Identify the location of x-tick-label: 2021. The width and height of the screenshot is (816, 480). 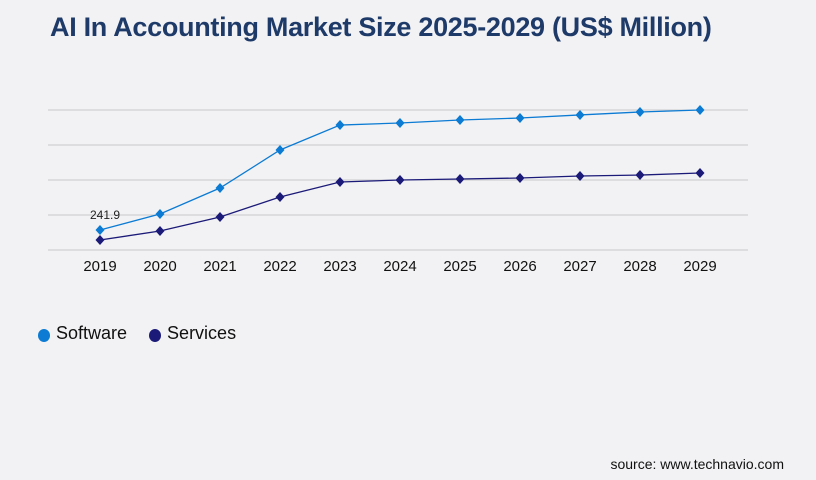
(219, 266).